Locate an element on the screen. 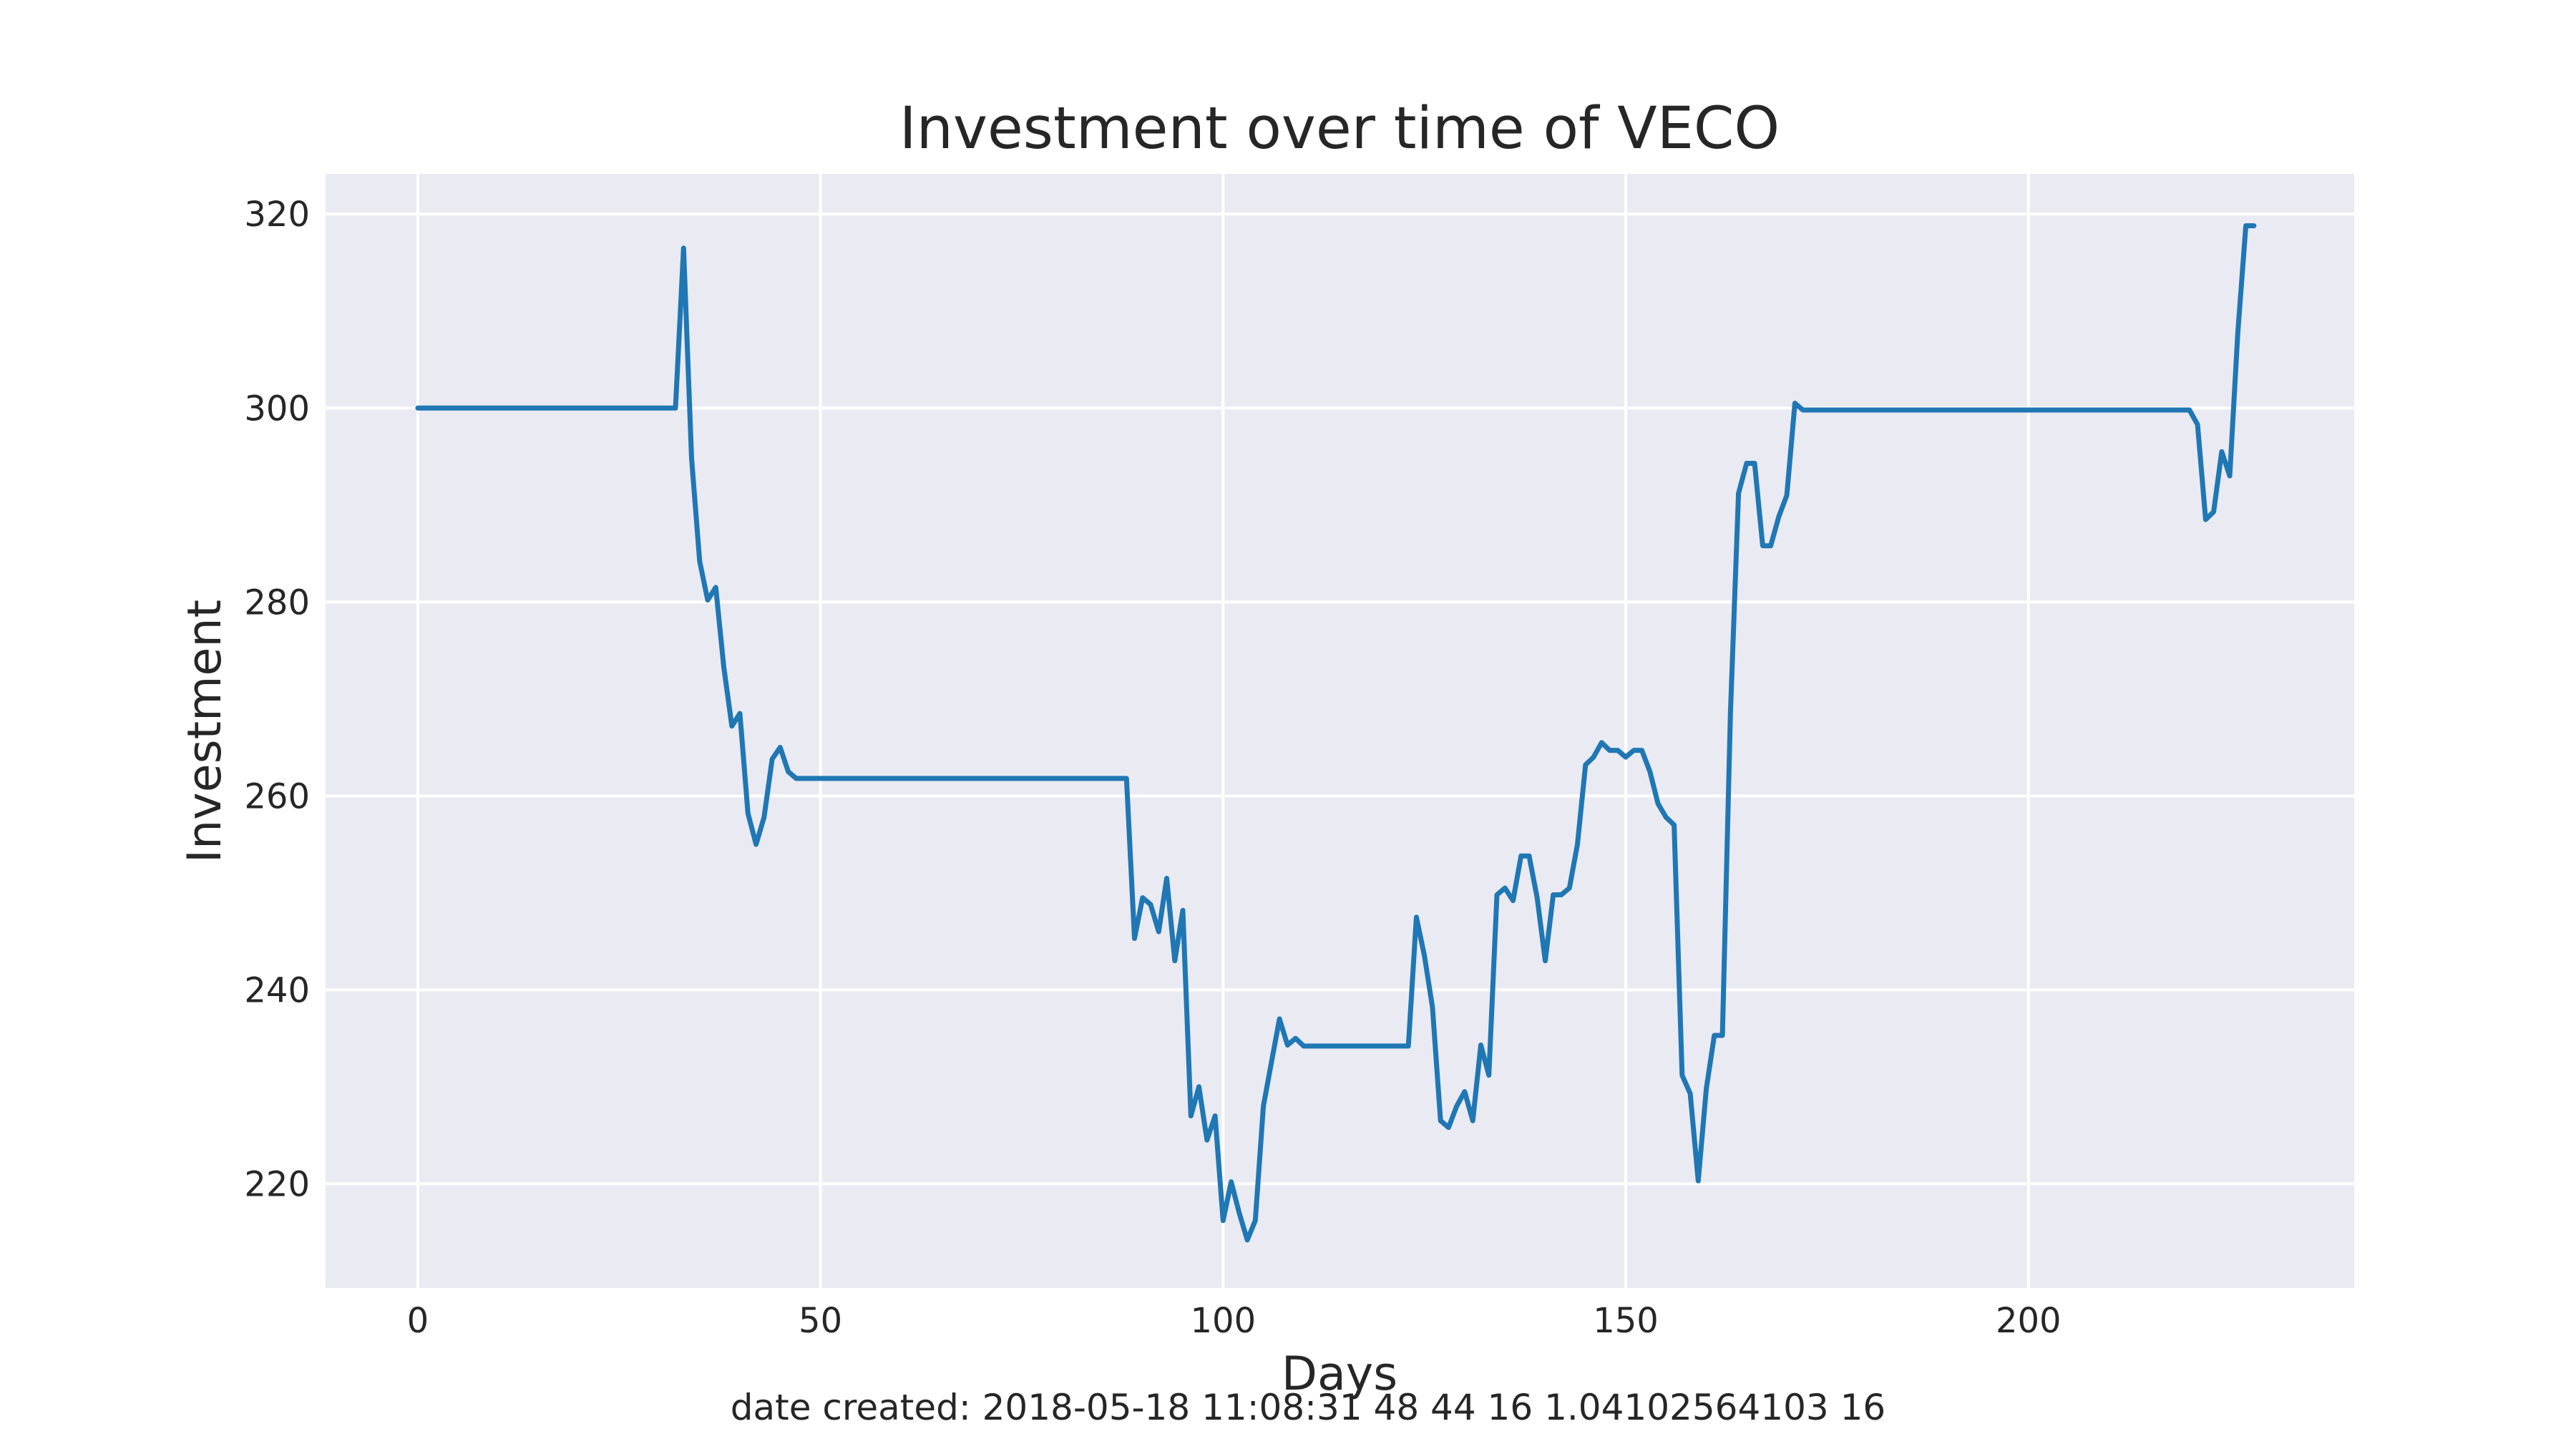  y-axis-label: Investment is located at coordinates (205, 731).